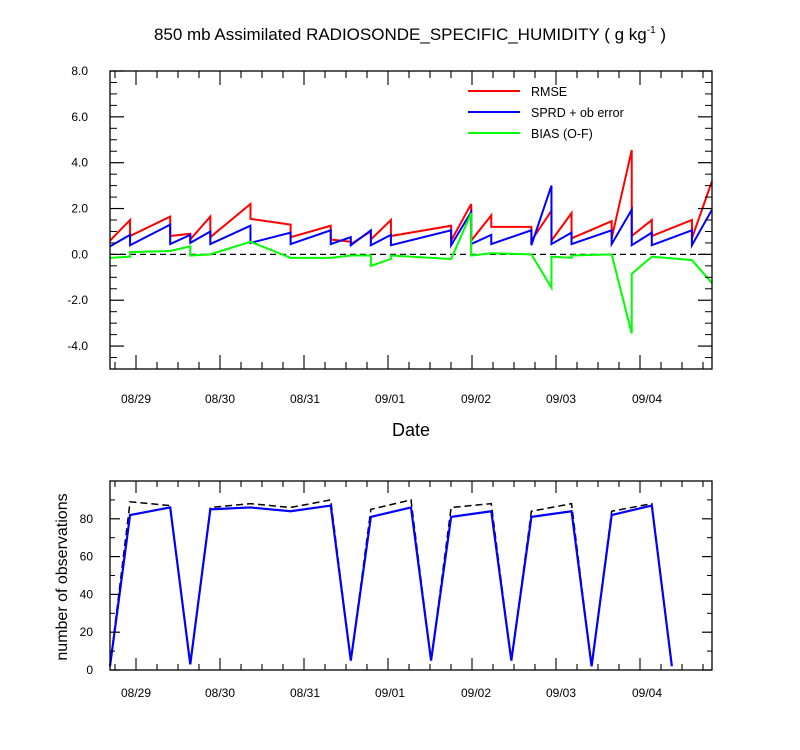  I want to click on legend-label: BIAS (O-F), so click(562, 134).